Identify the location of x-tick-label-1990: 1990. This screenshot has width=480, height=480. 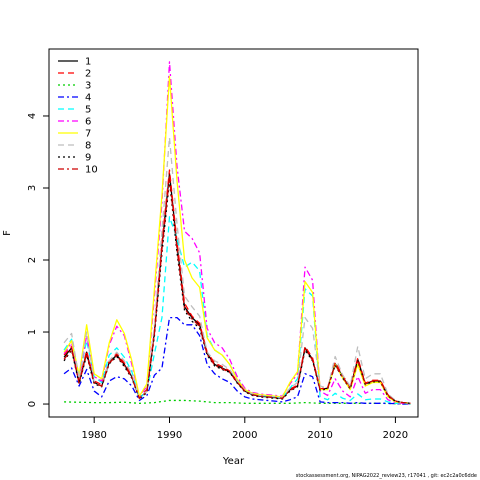
(169, 435).